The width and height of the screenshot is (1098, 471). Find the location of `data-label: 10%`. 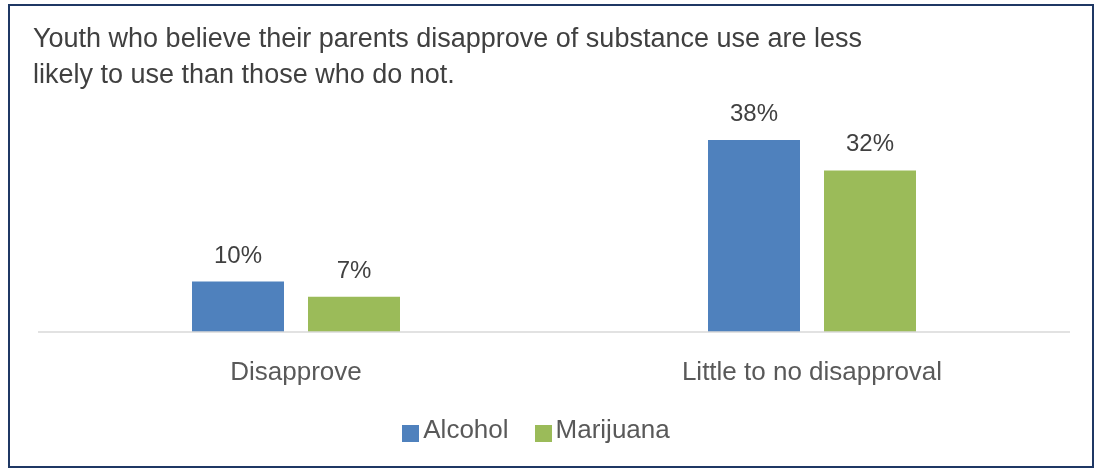

data-label: 10% is located at coordinates (238, 254).